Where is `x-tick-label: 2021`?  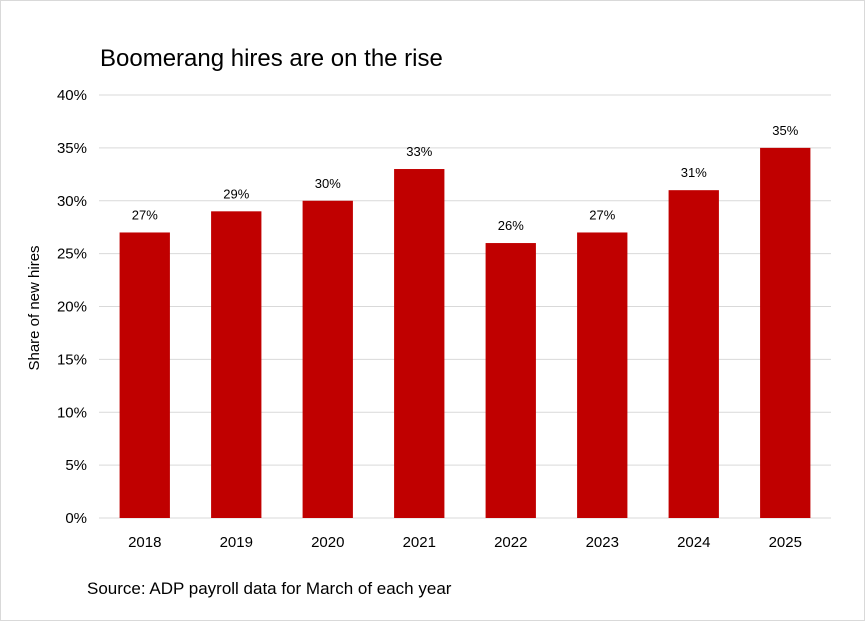
x-tick-label: 2021 is located at coordinates (419, 542).